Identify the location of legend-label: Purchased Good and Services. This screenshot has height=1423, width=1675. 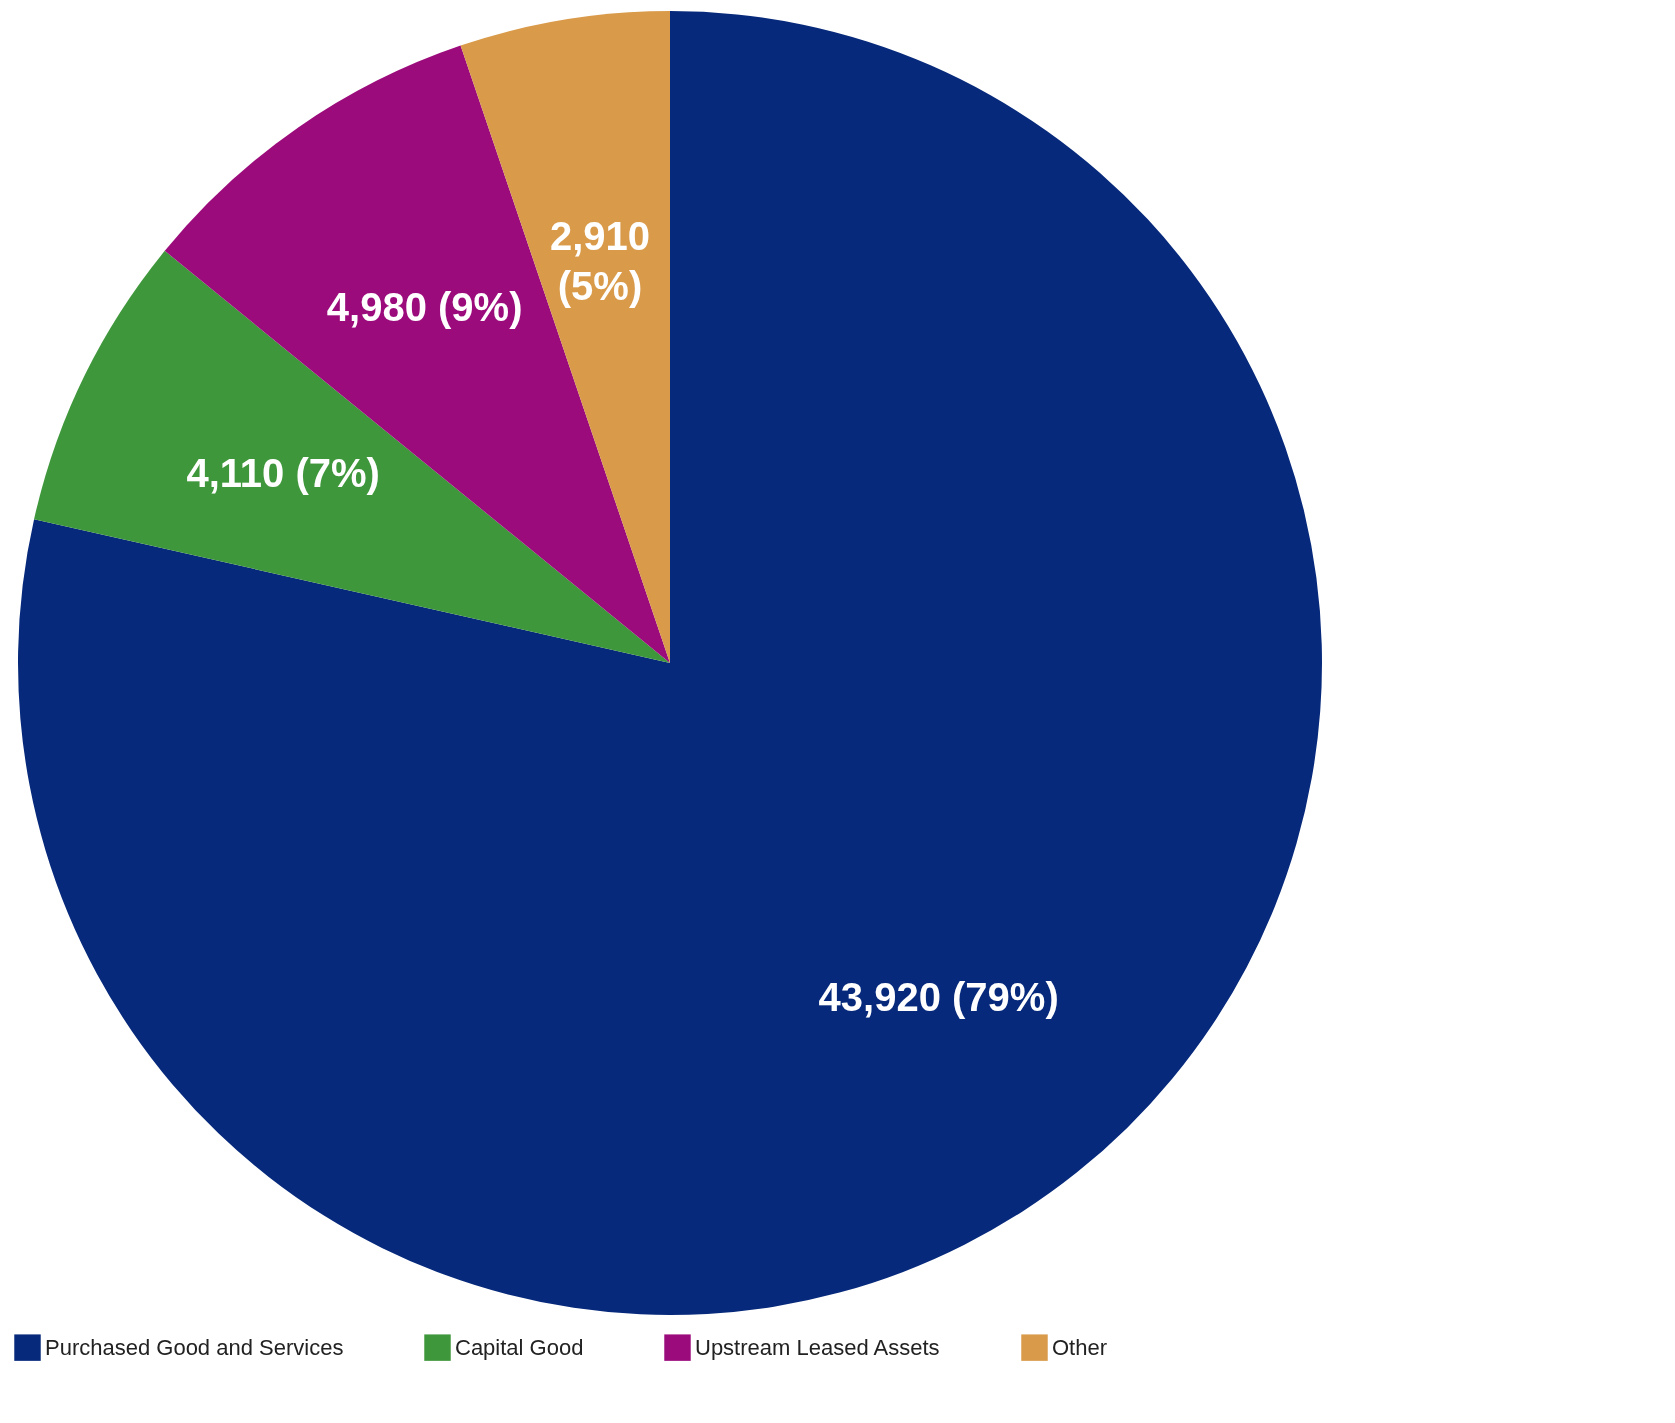
(194, 1347).